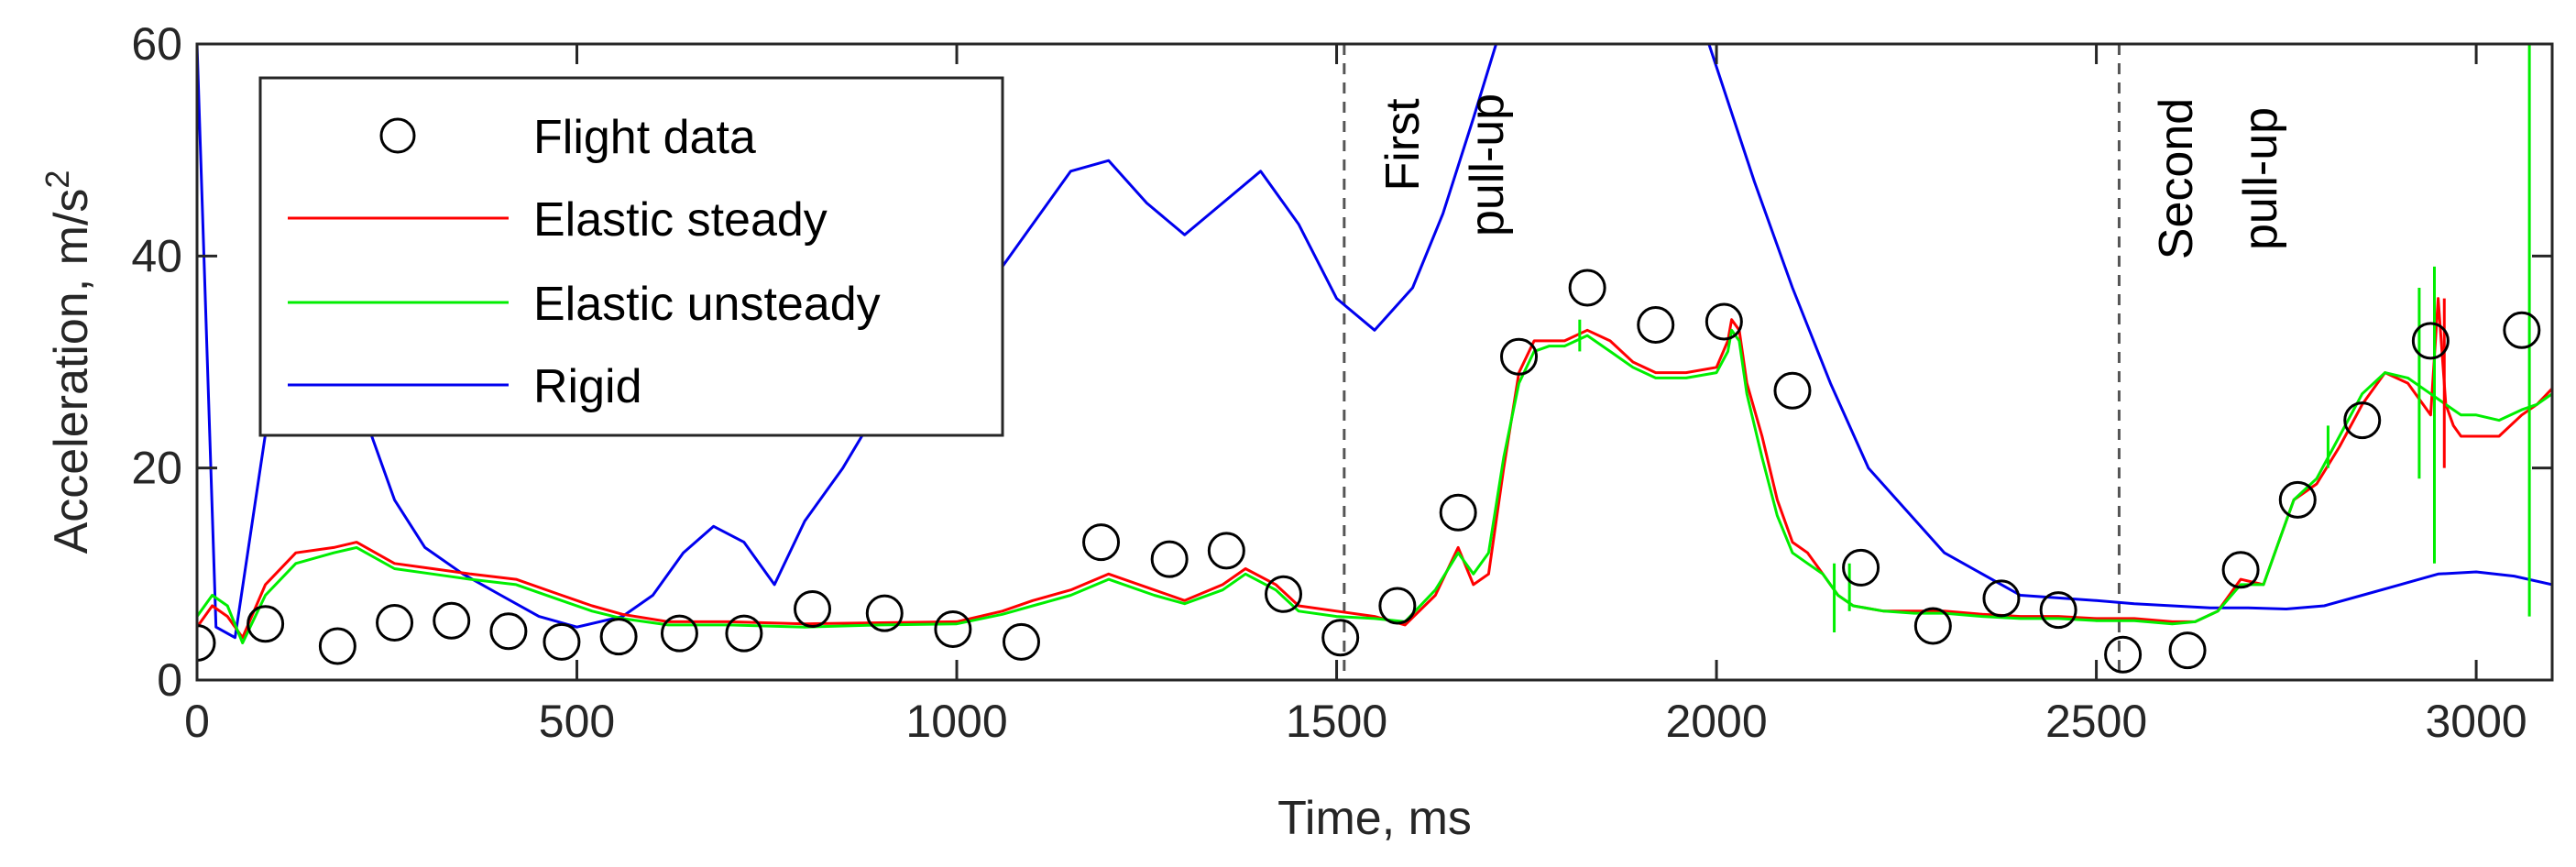 The image size is (2576, 867). I want to click on annotation-second-line2: pull-up, so click(2260, 178).